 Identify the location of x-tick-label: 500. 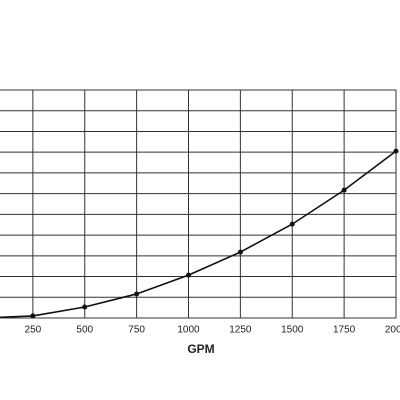
(84, 330).